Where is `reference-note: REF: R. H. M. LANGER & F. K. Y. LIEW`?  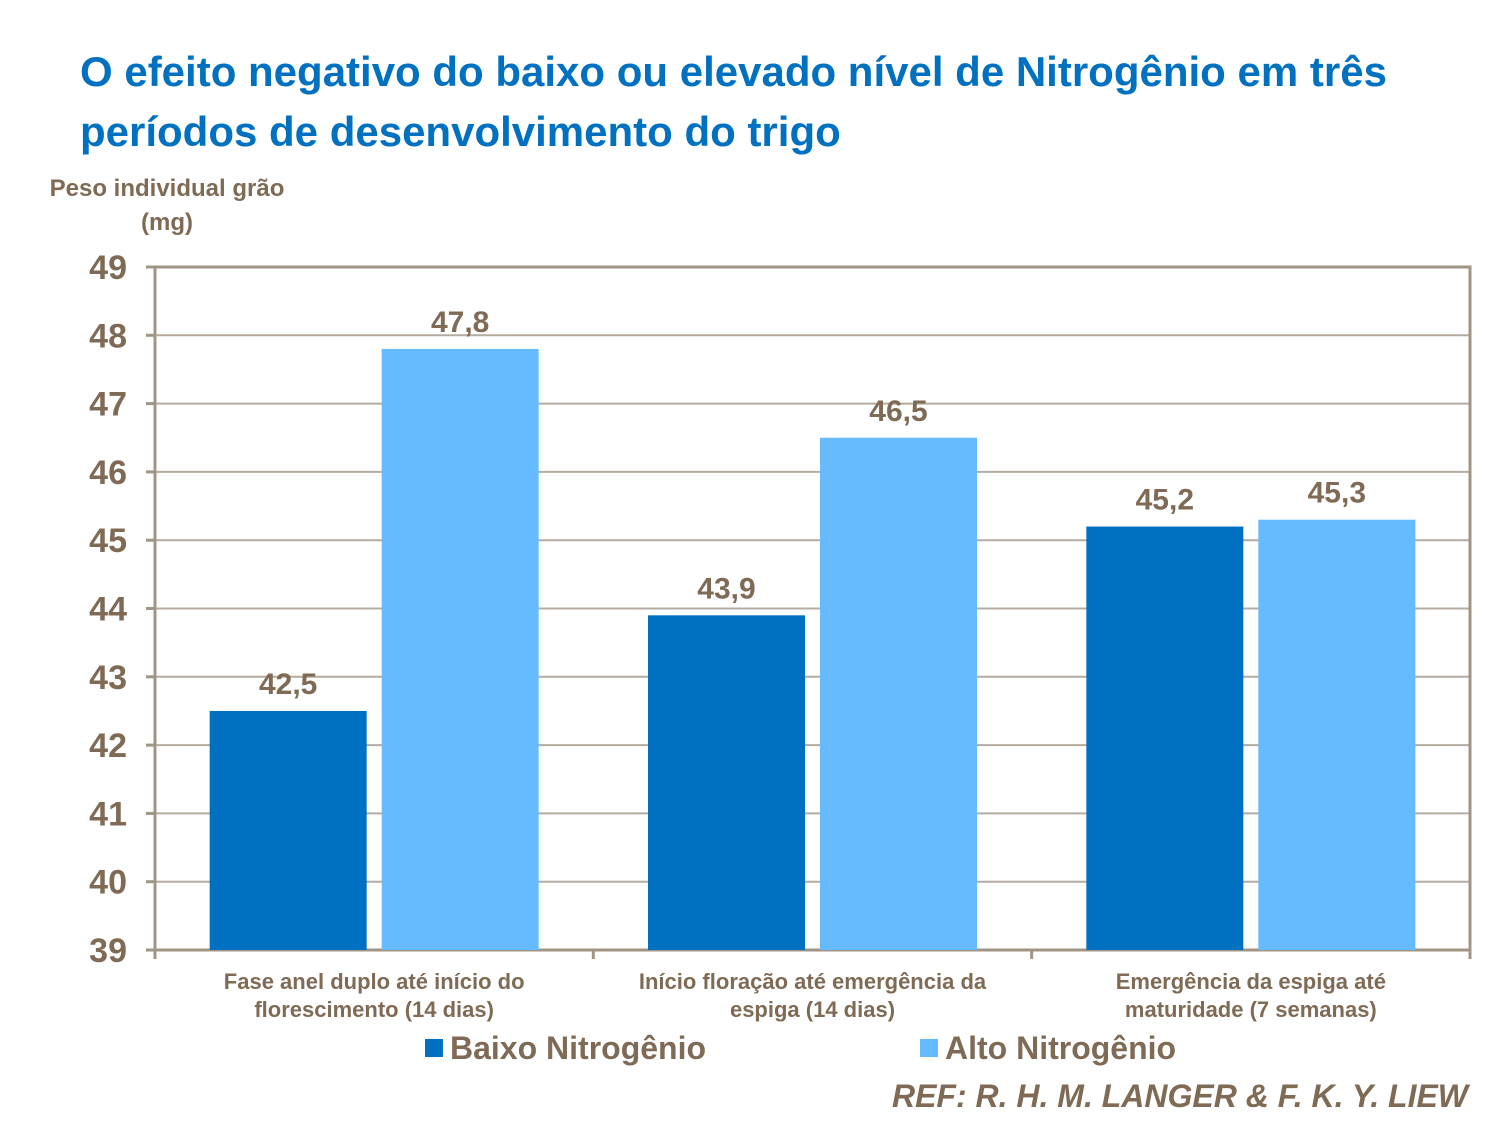 reference-note: REF: R. H. M. LANGER & F. K. Y. LIEW is located at coordinates (1179, 1096).